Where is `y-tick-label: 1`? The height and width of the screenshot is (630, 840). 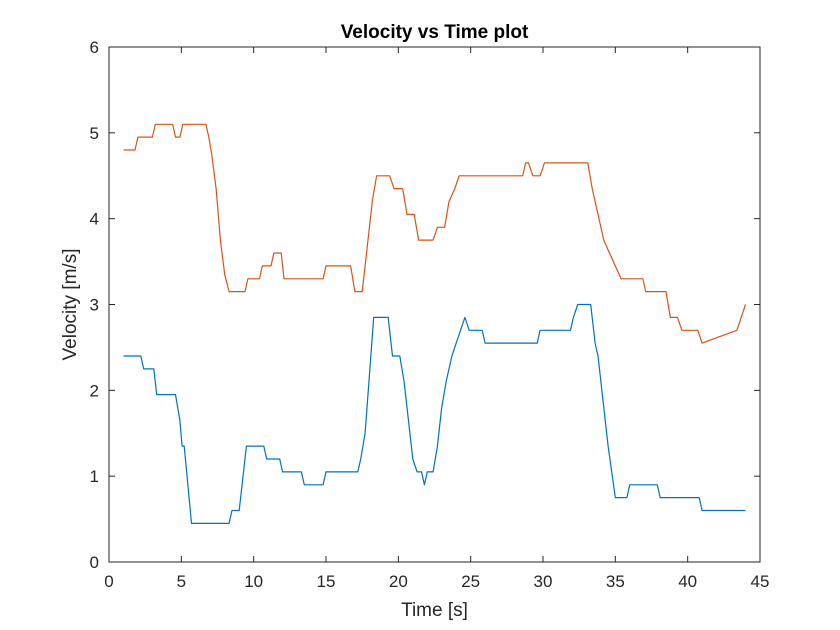 y-tick-label: 1 is located at coordinates (94, 476).